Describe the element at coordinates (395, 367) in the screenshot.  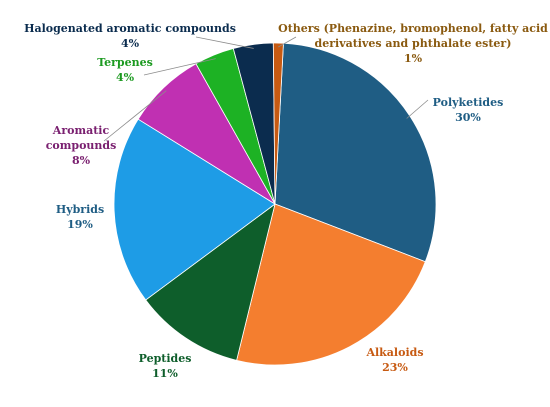
I see `slice-label-line: 23%` at that location.